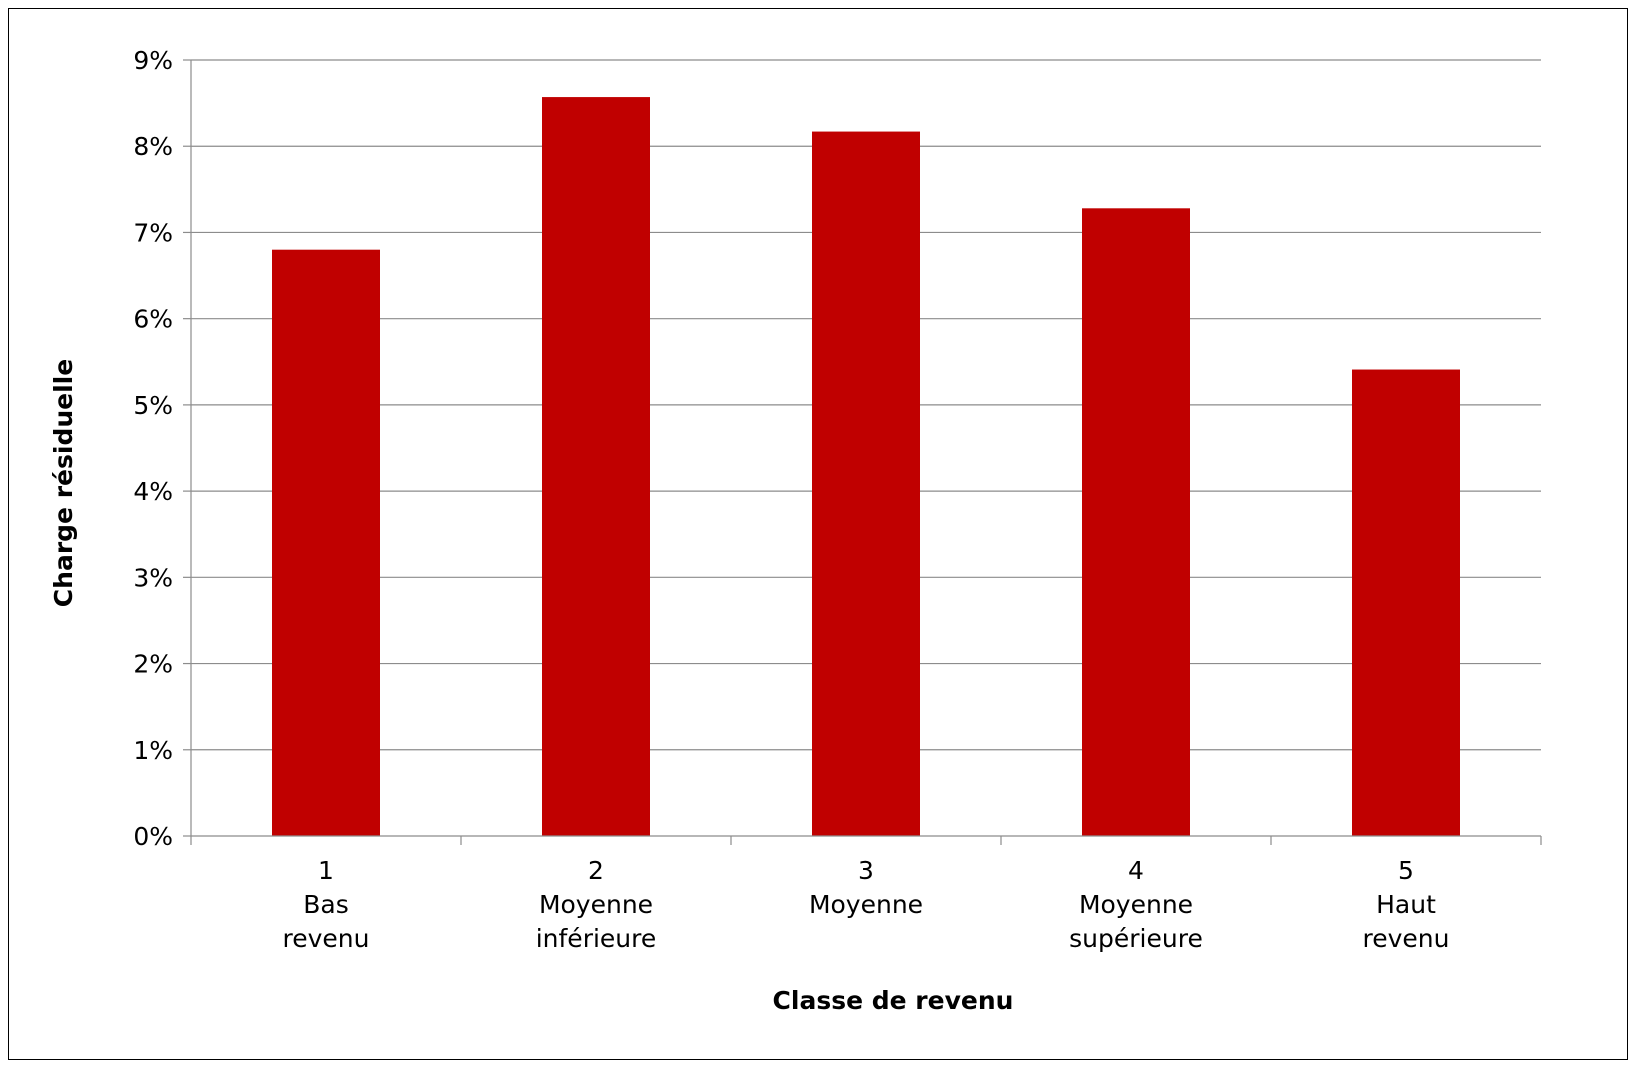 The height and width of the screenshot is (1068, 1636). I want to click on x-tick-label: 4 Moyenne supérieure, so click(1136, 904).